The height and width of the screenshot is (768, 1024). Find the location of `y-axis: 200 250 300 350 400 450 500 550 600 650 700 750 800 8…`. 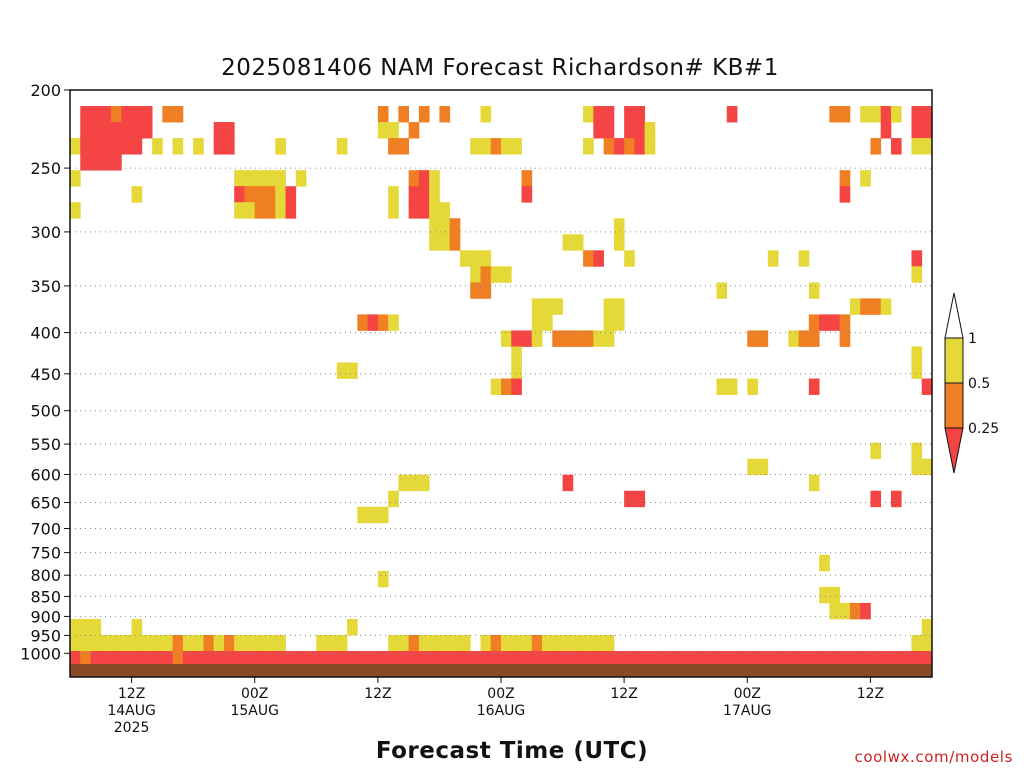

y-axis: 200 250 300 350 400 450 500 550 600 650 700 750 800 8… is located at coordinates (45, 372).